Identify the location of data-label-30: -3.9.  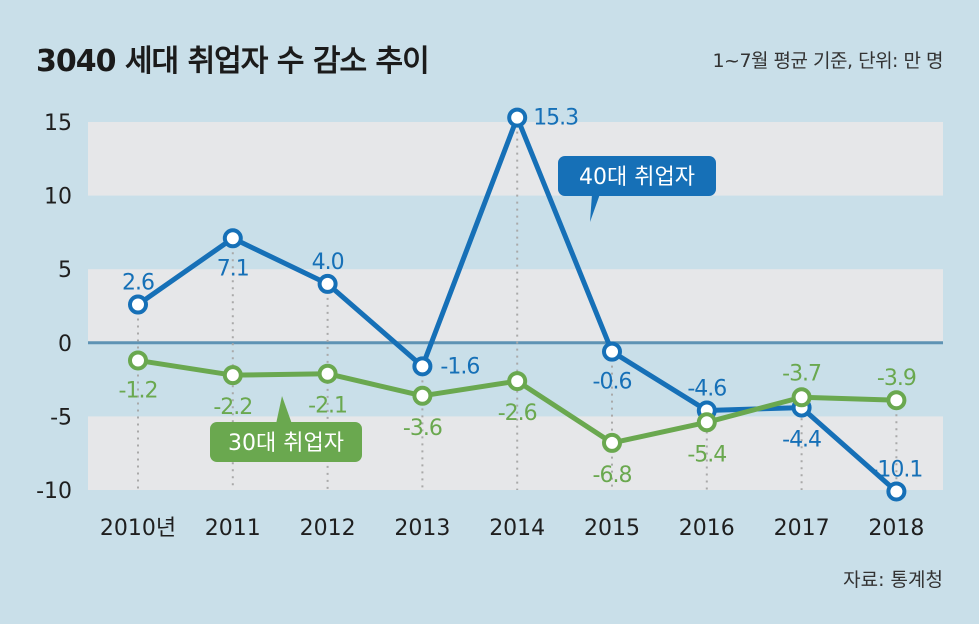
(896, 378).